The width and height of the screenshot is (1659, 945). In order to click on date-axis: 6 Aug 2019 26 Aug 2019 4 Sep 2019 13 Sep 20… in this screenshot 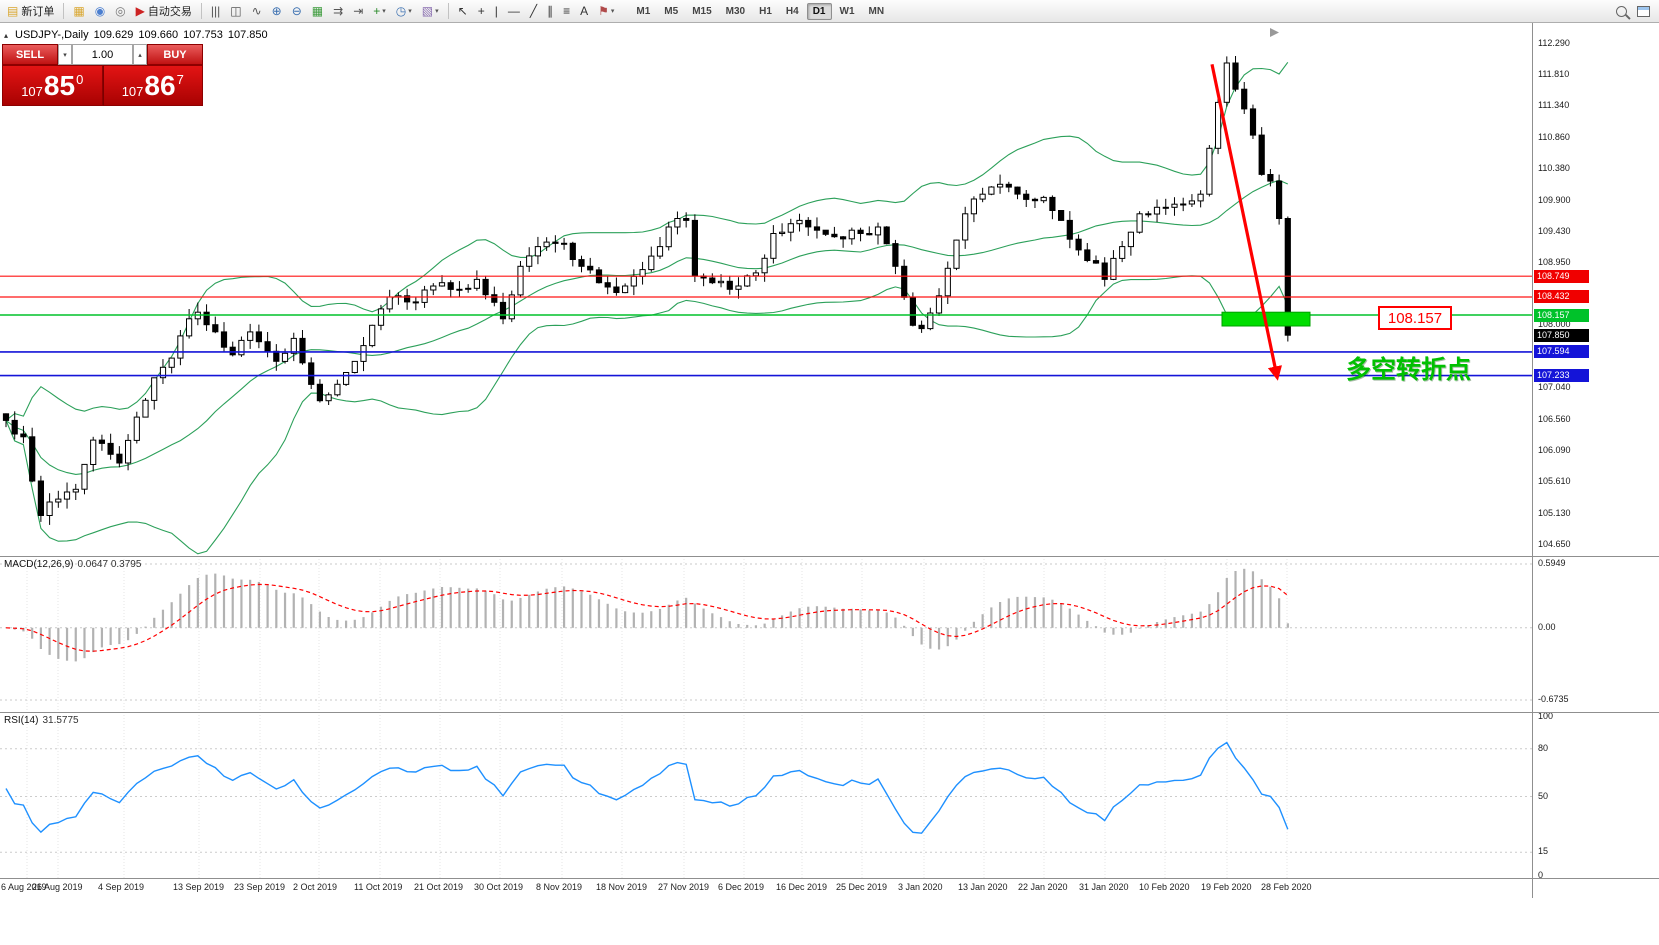, I will do `click(766, 888)`.